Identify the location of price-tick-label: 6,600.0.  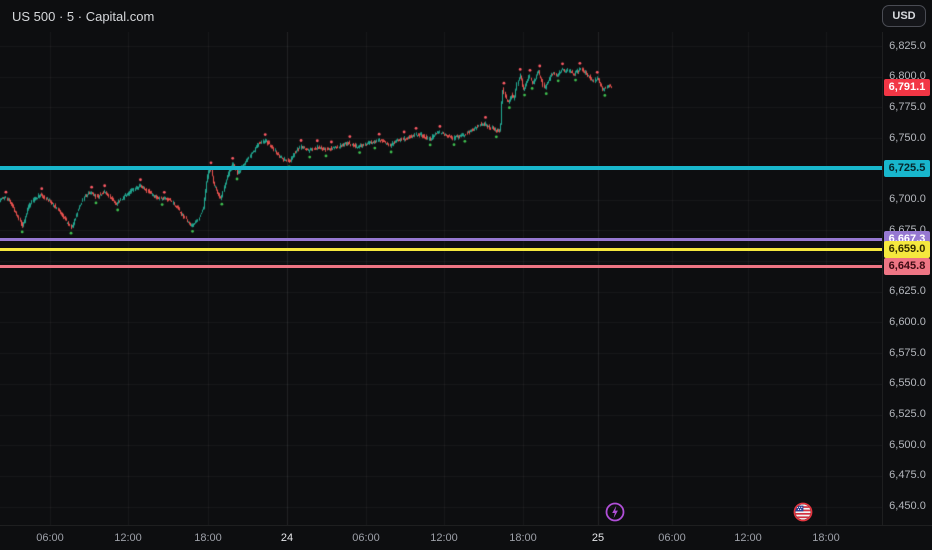
(907, 321).